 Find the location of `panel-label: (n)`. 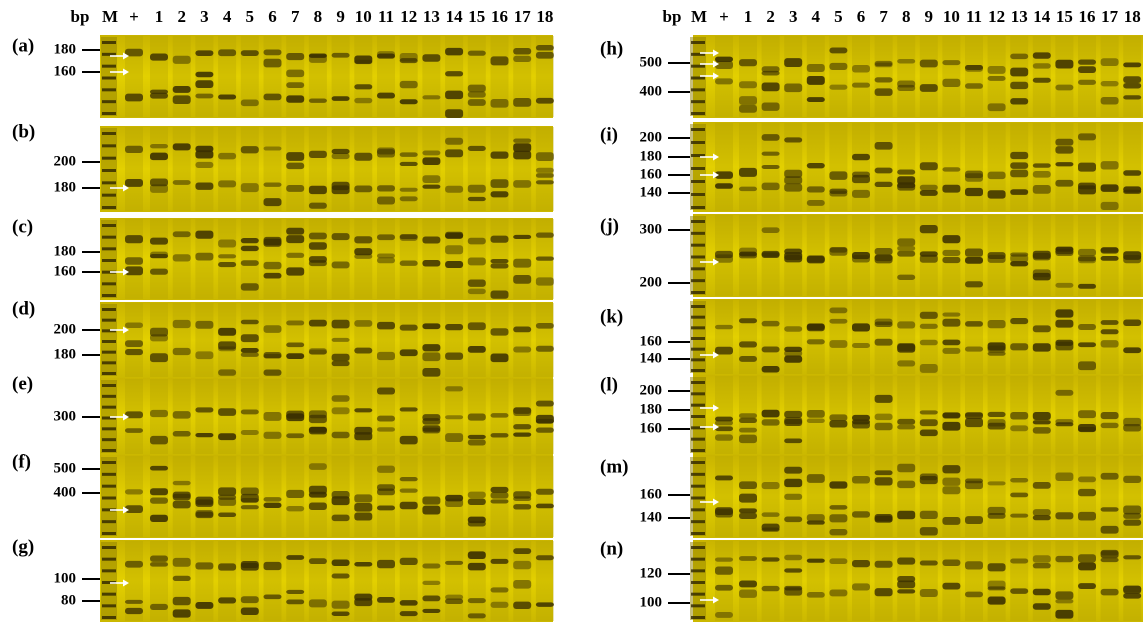

panel-label: (n) is located at coordinates (611, 548).